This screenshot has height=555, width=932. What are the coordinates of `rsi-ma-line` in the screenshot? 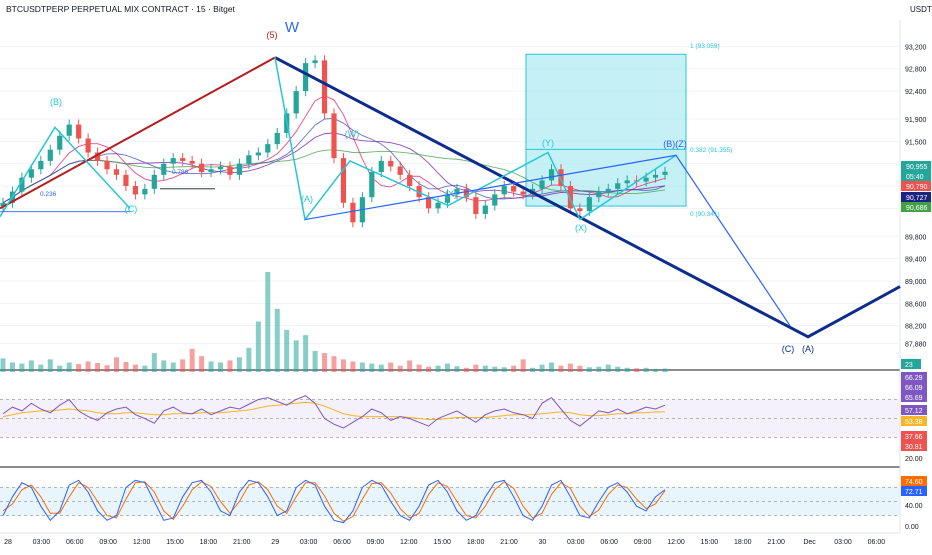 It's located at (333, 410).